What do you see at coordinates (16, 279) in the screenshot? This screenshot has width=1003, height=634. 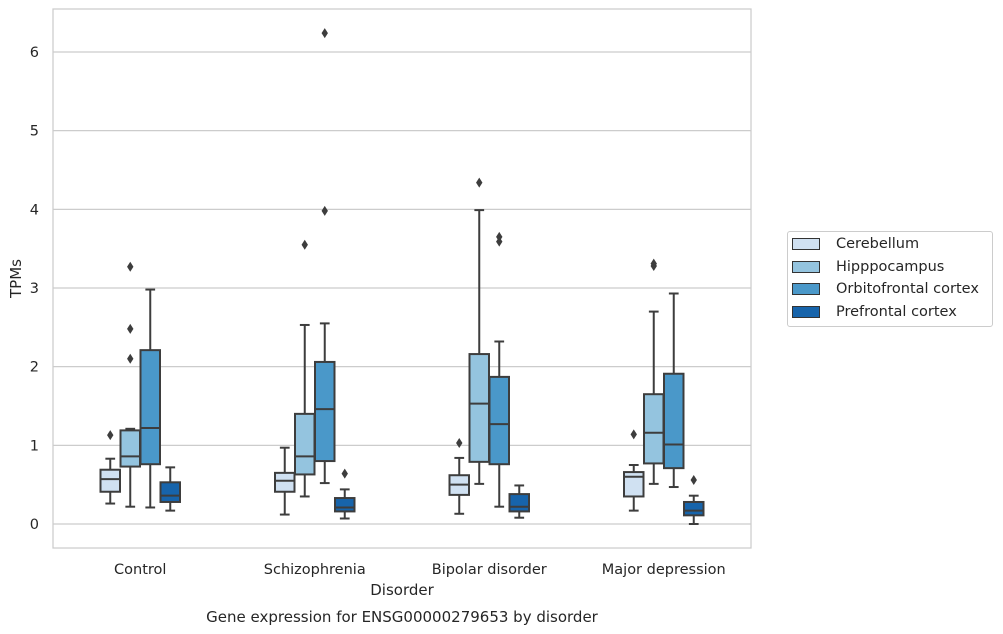 I see `y-axis-label: TPMs` at bounding box center [16, 279].